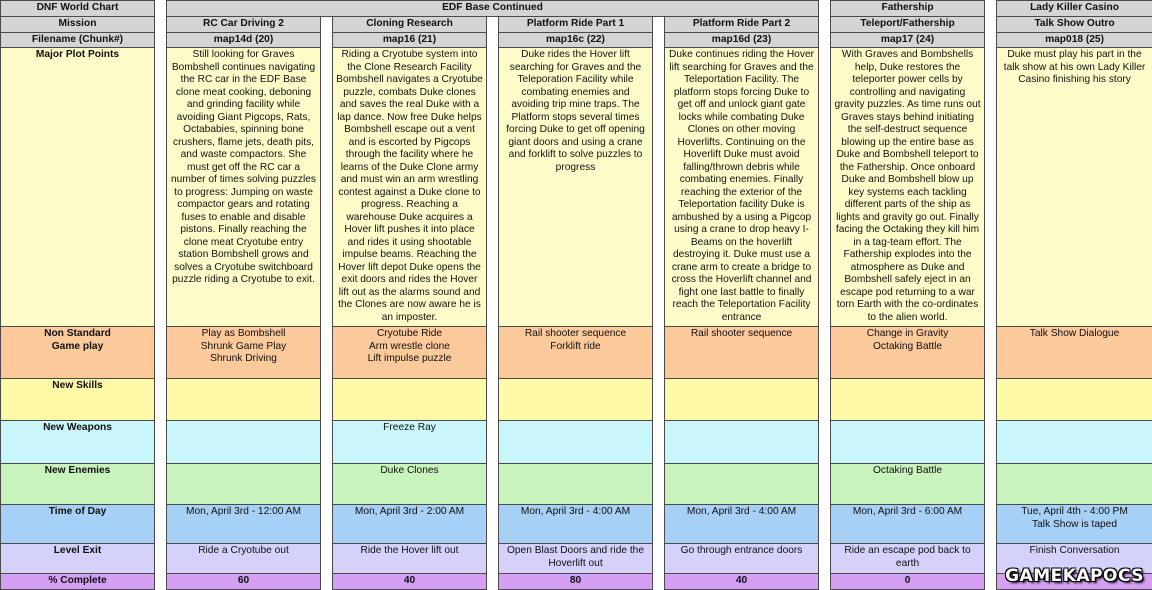 Image resolution: width=1152 pixels, height=590 pixels. I want to click on exit-cell: Ride a Cryotube out, so click(243, 559).